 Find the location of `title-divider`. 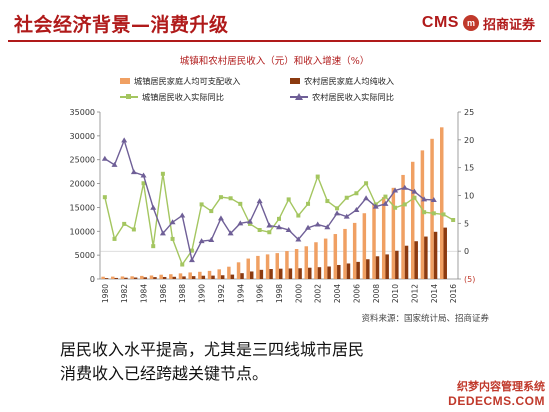

title-divider is located at coordinates (274, 41).